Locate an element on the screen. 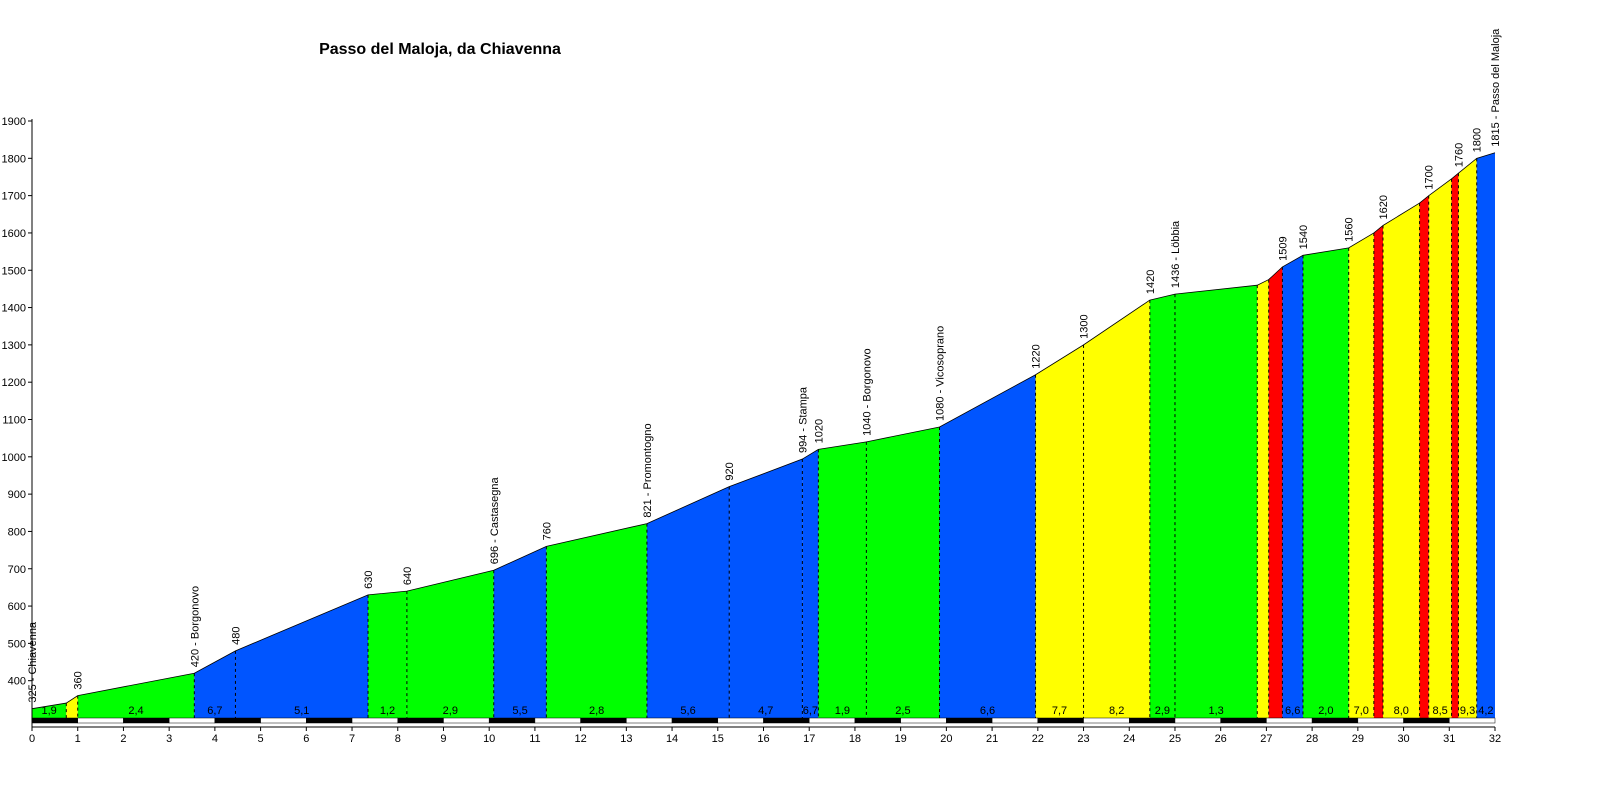  y-tick-label: 1800 is located at coordinates (14, 159).